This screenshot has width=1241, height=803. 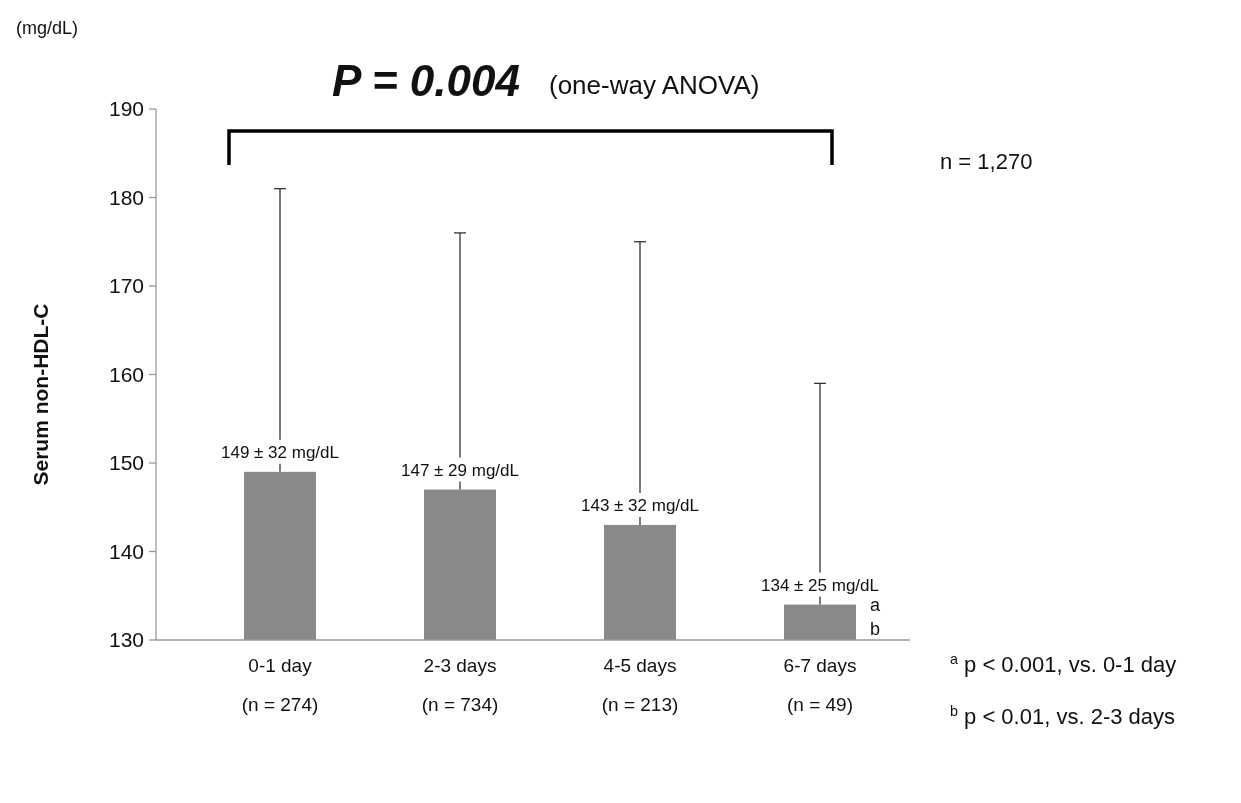 I want to click on x-tick-label: 2-3 days (n = 734), so click(x=460, y=685).